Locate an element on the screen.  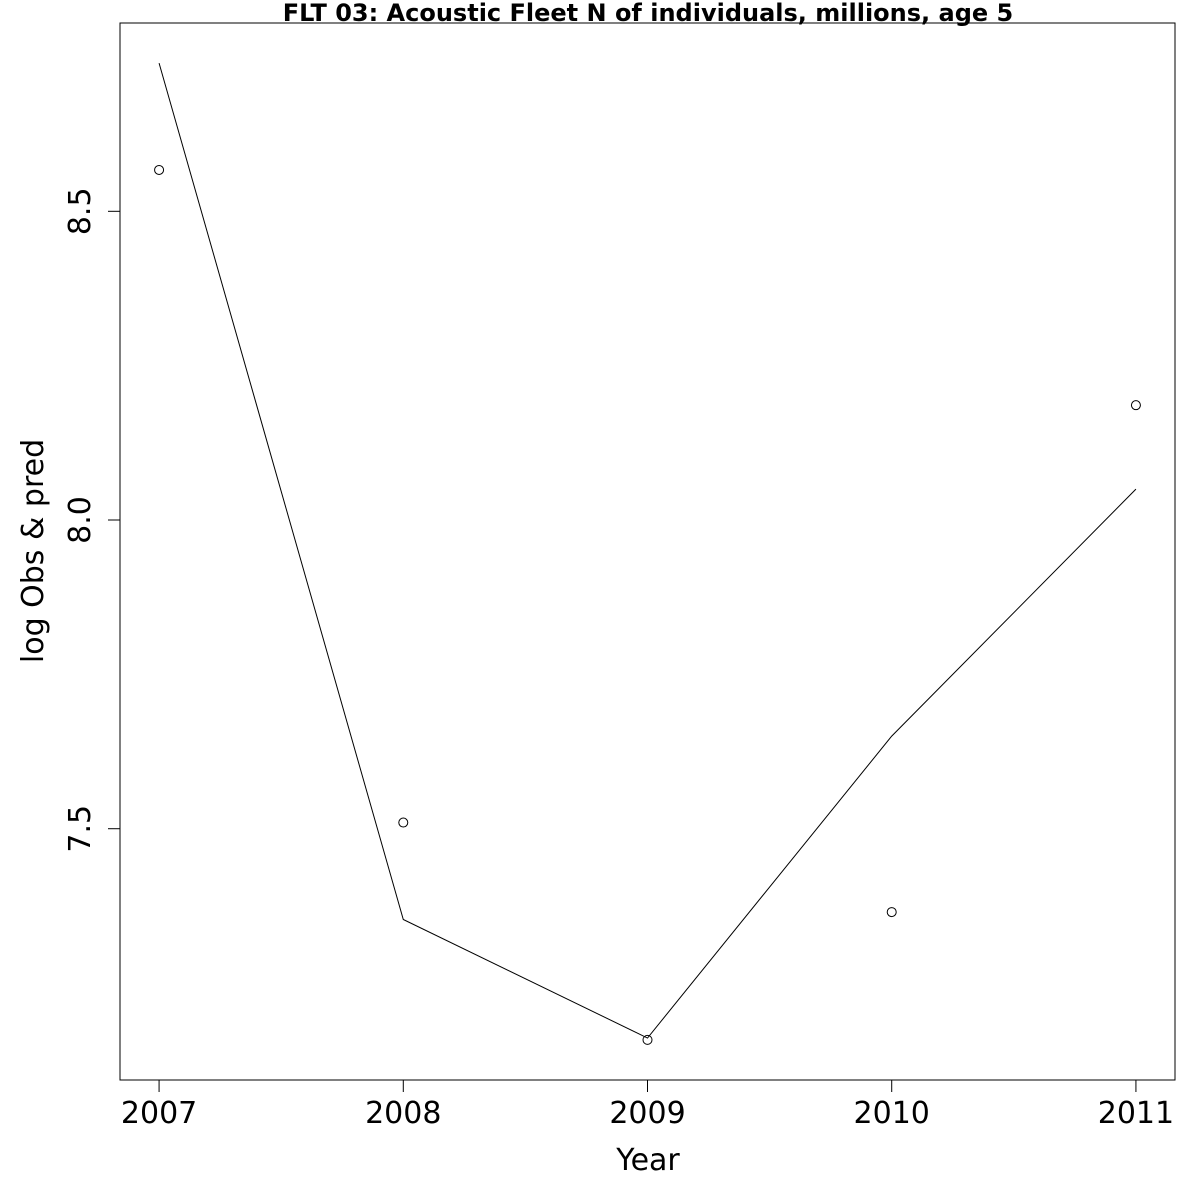
y-axis-label: log Obs & pred is located at coordinates (33, 551).